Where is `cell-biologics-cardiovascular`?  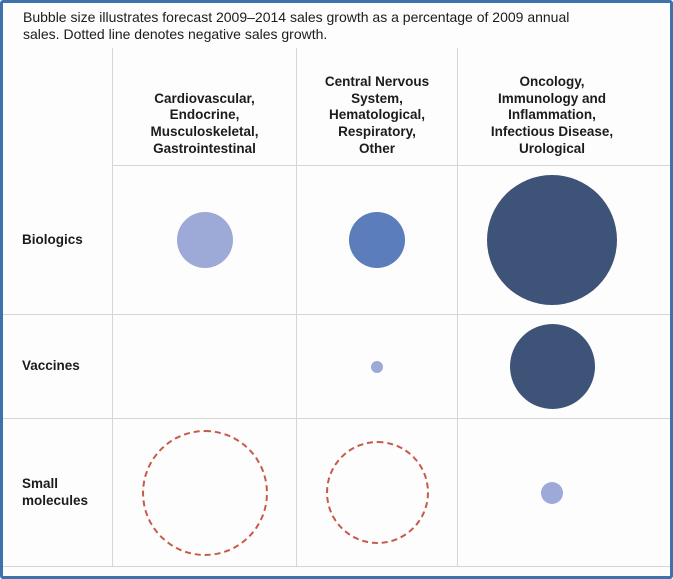
cell-biologics-cardiovascular is located at coordinates (204, 240).